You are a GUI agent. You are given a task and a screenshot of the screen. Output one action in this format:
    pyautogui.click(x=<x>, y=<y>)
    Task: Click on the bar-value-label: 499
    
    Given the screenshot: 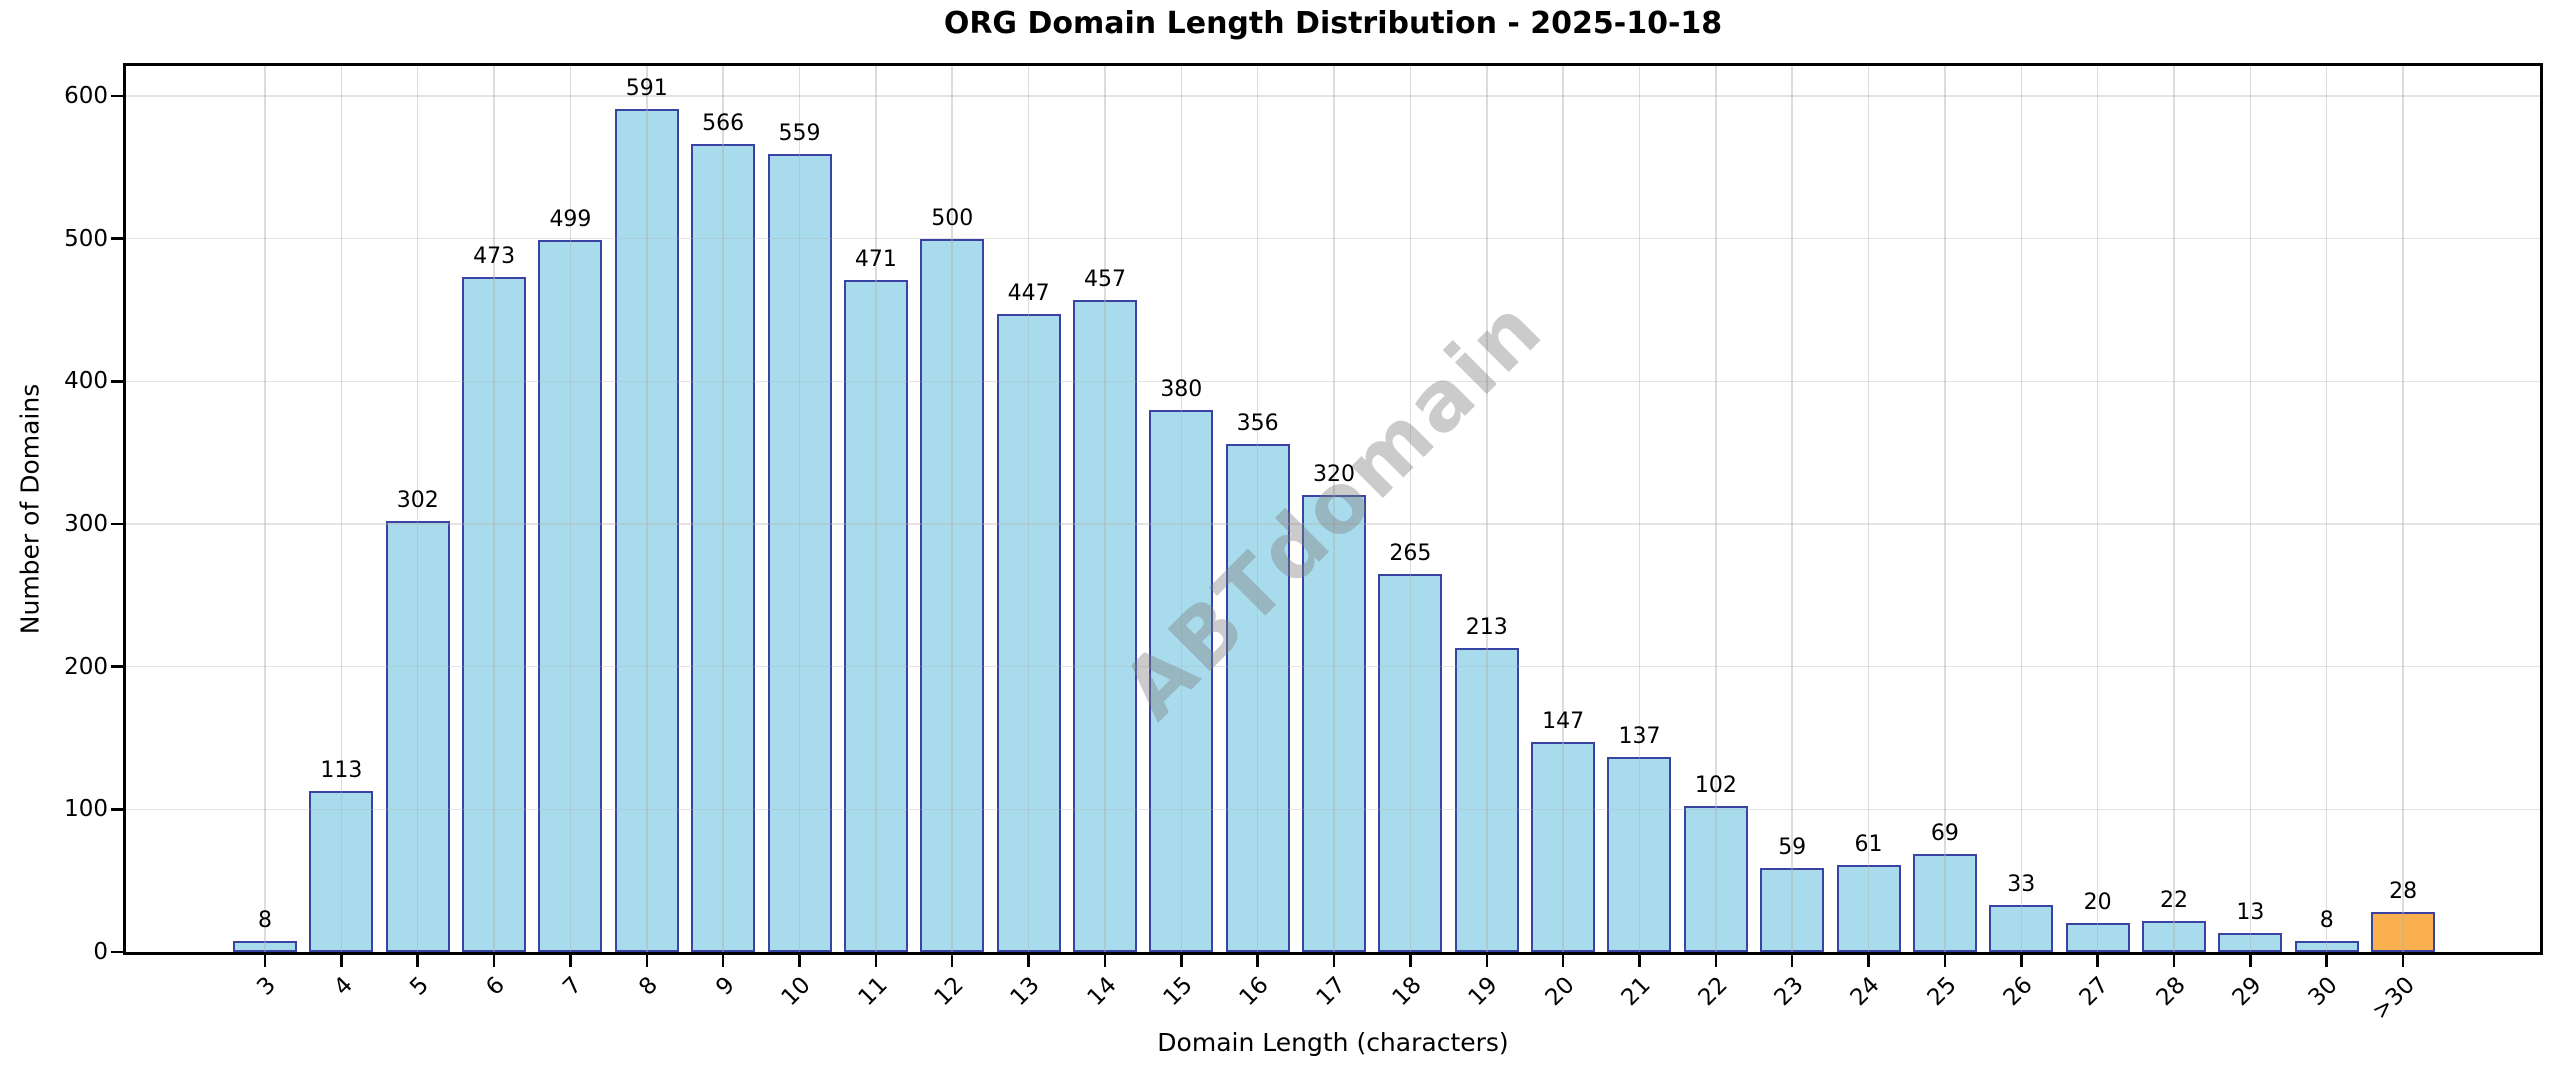 What is the action you would take?
    pyautogui.click(x=570, y=220)
    